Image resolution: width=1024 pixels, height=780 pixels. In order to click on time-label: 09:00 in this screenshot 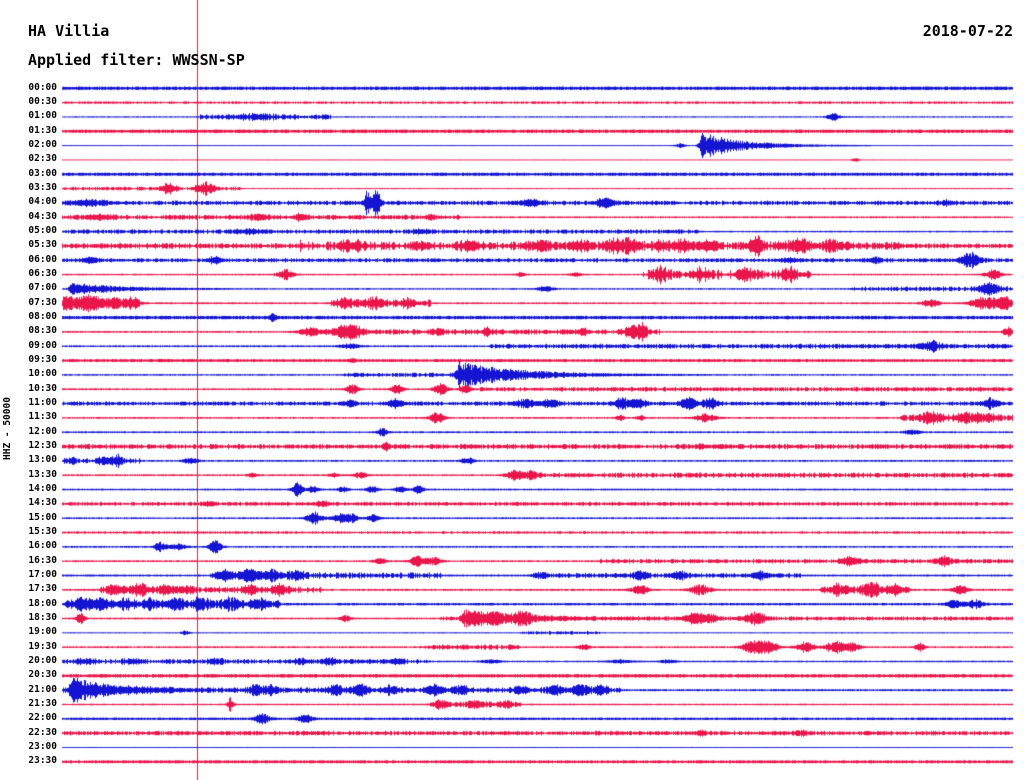, I will do `click(42, 345)`.